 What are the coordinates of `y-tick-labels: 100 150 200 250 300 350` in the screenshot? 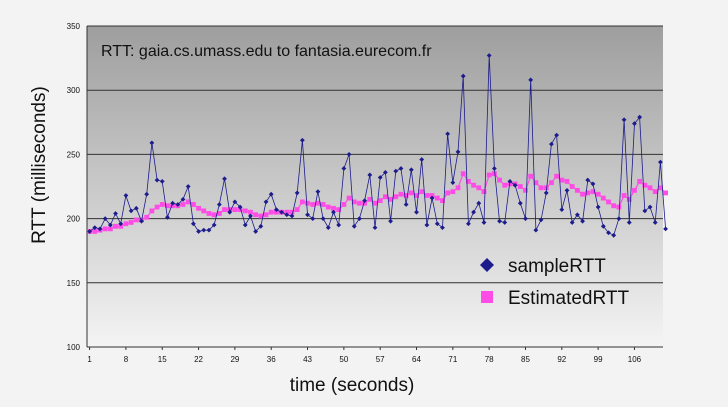 It's located at (74, 187).